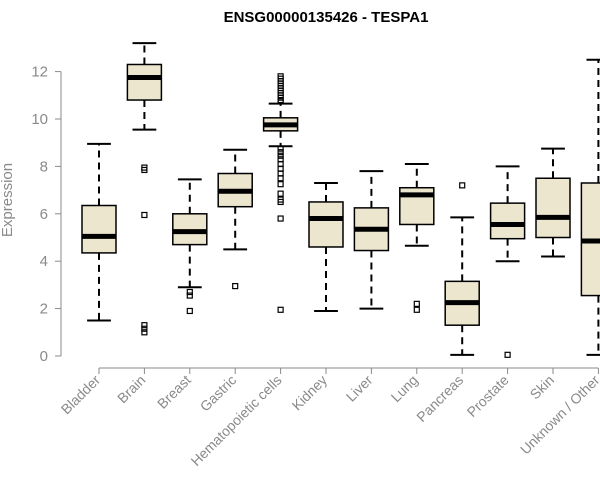 This screenshot has height=500, width=600. I want to click on y-axis: 0 2 4 6 8 10 12, so click(46, 214).